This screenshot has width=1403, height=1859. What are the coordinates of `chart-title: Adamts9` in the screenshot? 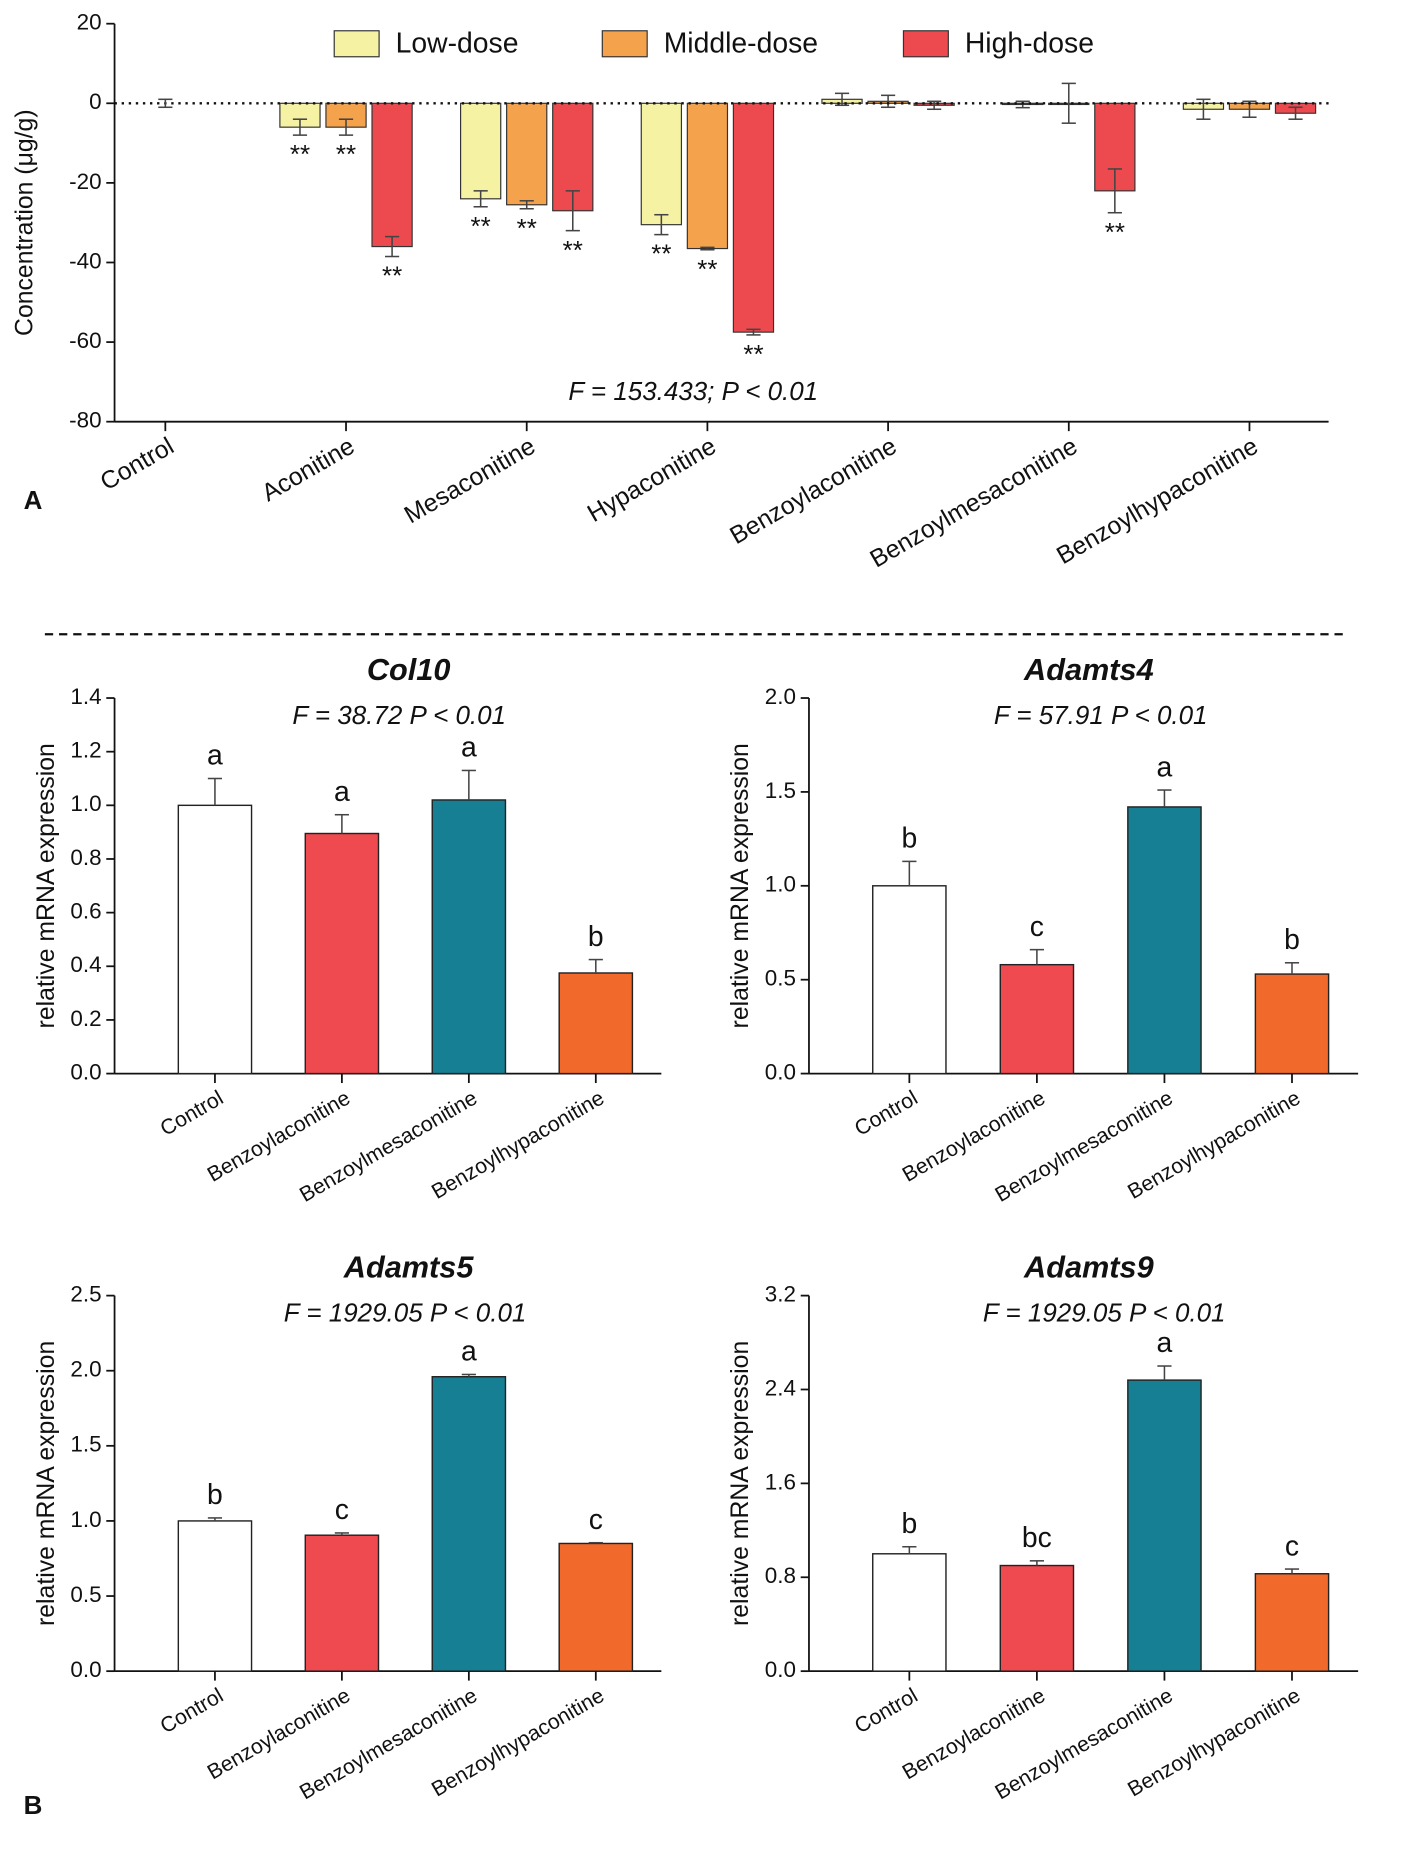 It's located at (1088, 1267).